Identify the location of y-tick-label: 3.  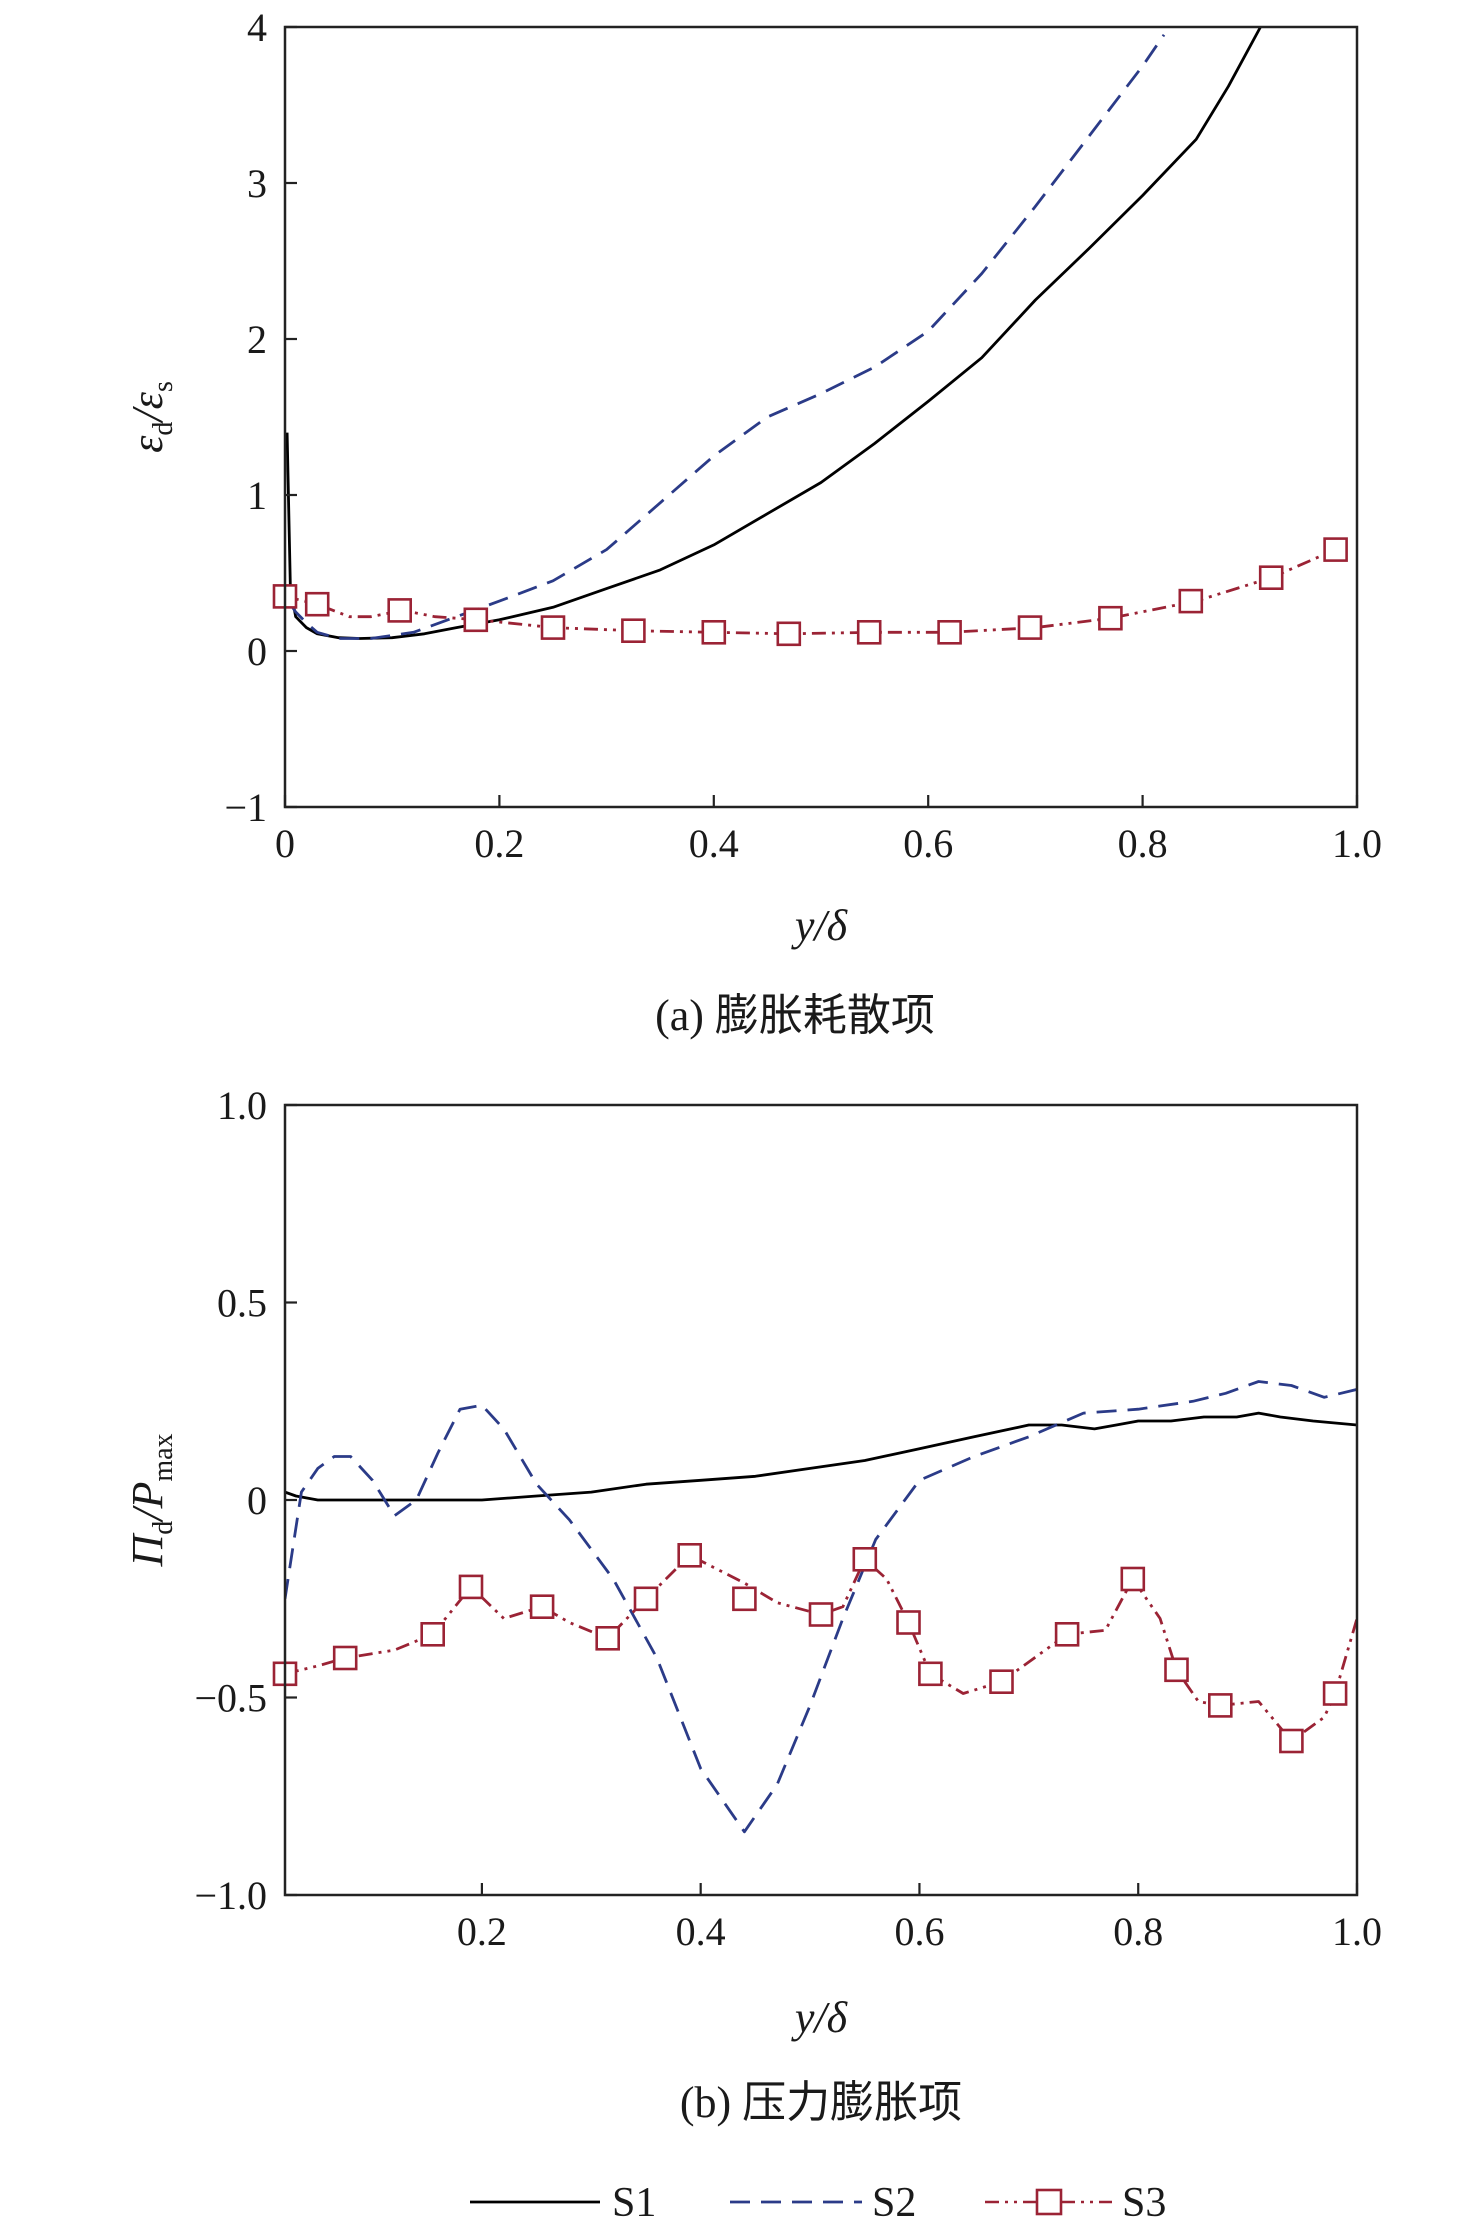
(257, 183).